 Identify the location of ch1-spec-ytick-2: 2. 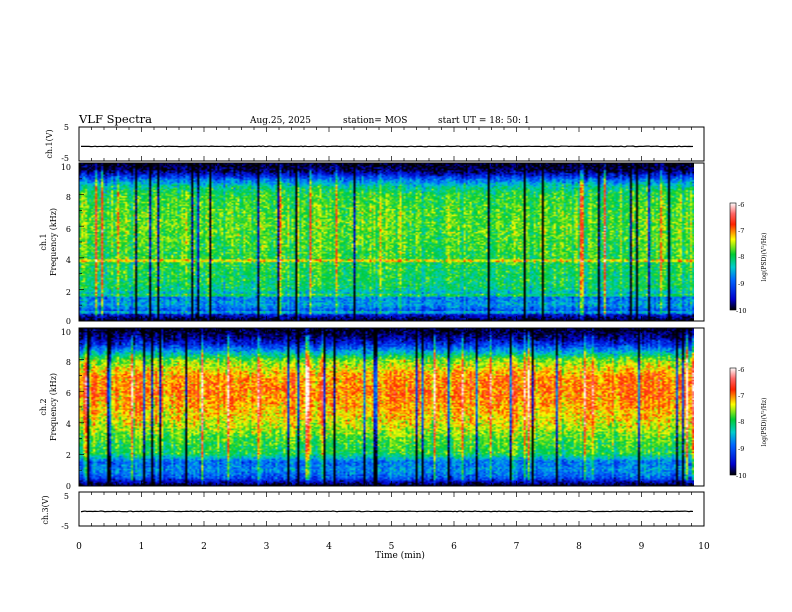
(68, 292).